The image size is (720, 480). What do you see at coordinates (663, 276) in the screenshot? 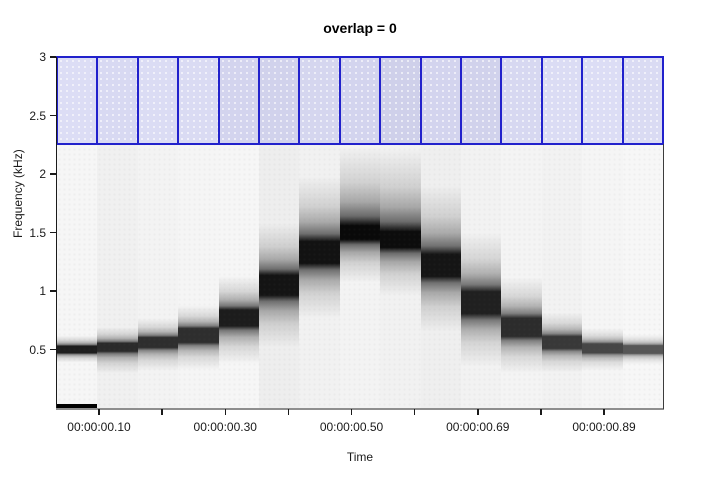
I see `right-axis-line` at bounding box center [663, 276].